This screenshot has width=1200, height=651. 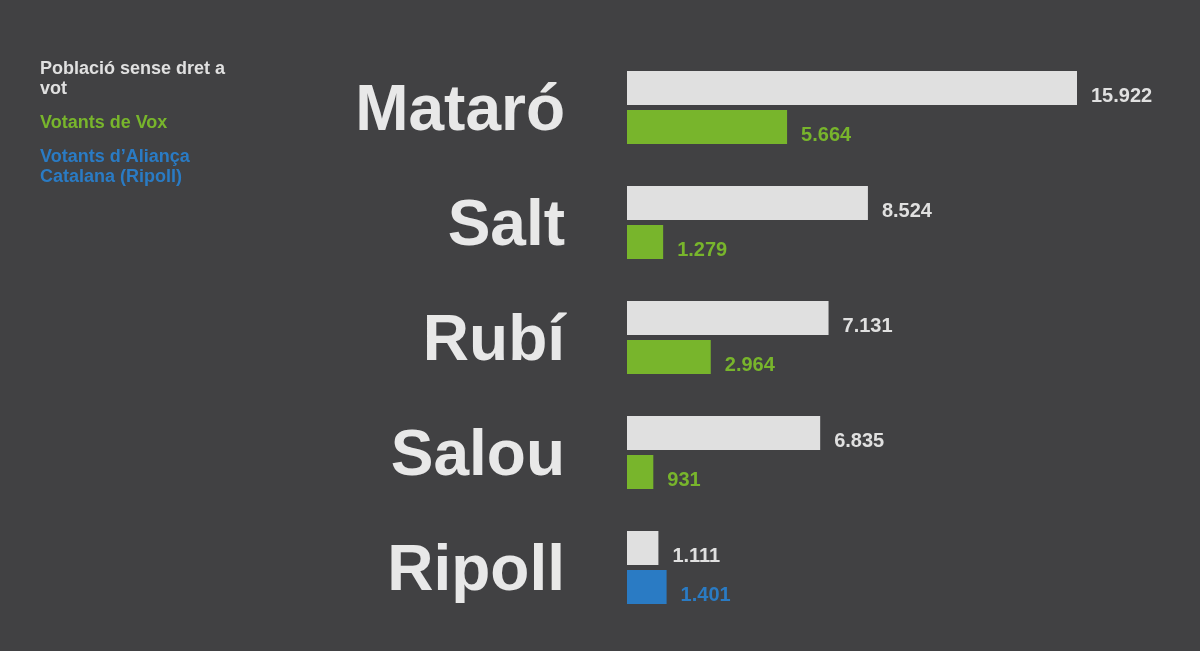 I want to click on y-tick-label: Salt, so click(x=506, y=222).